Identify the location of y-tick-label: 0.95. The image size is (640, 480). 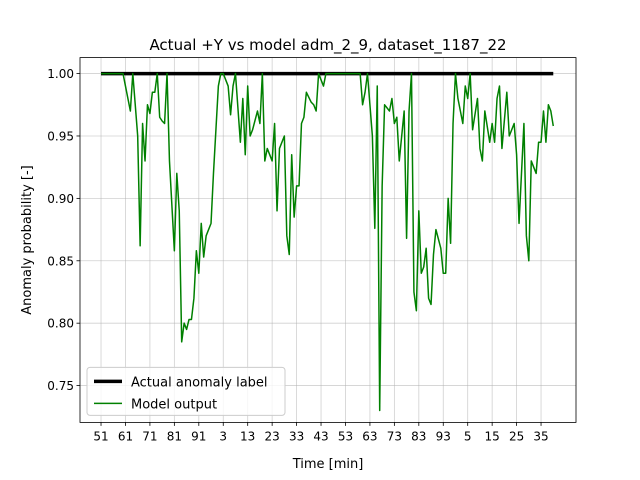
(60, 136).